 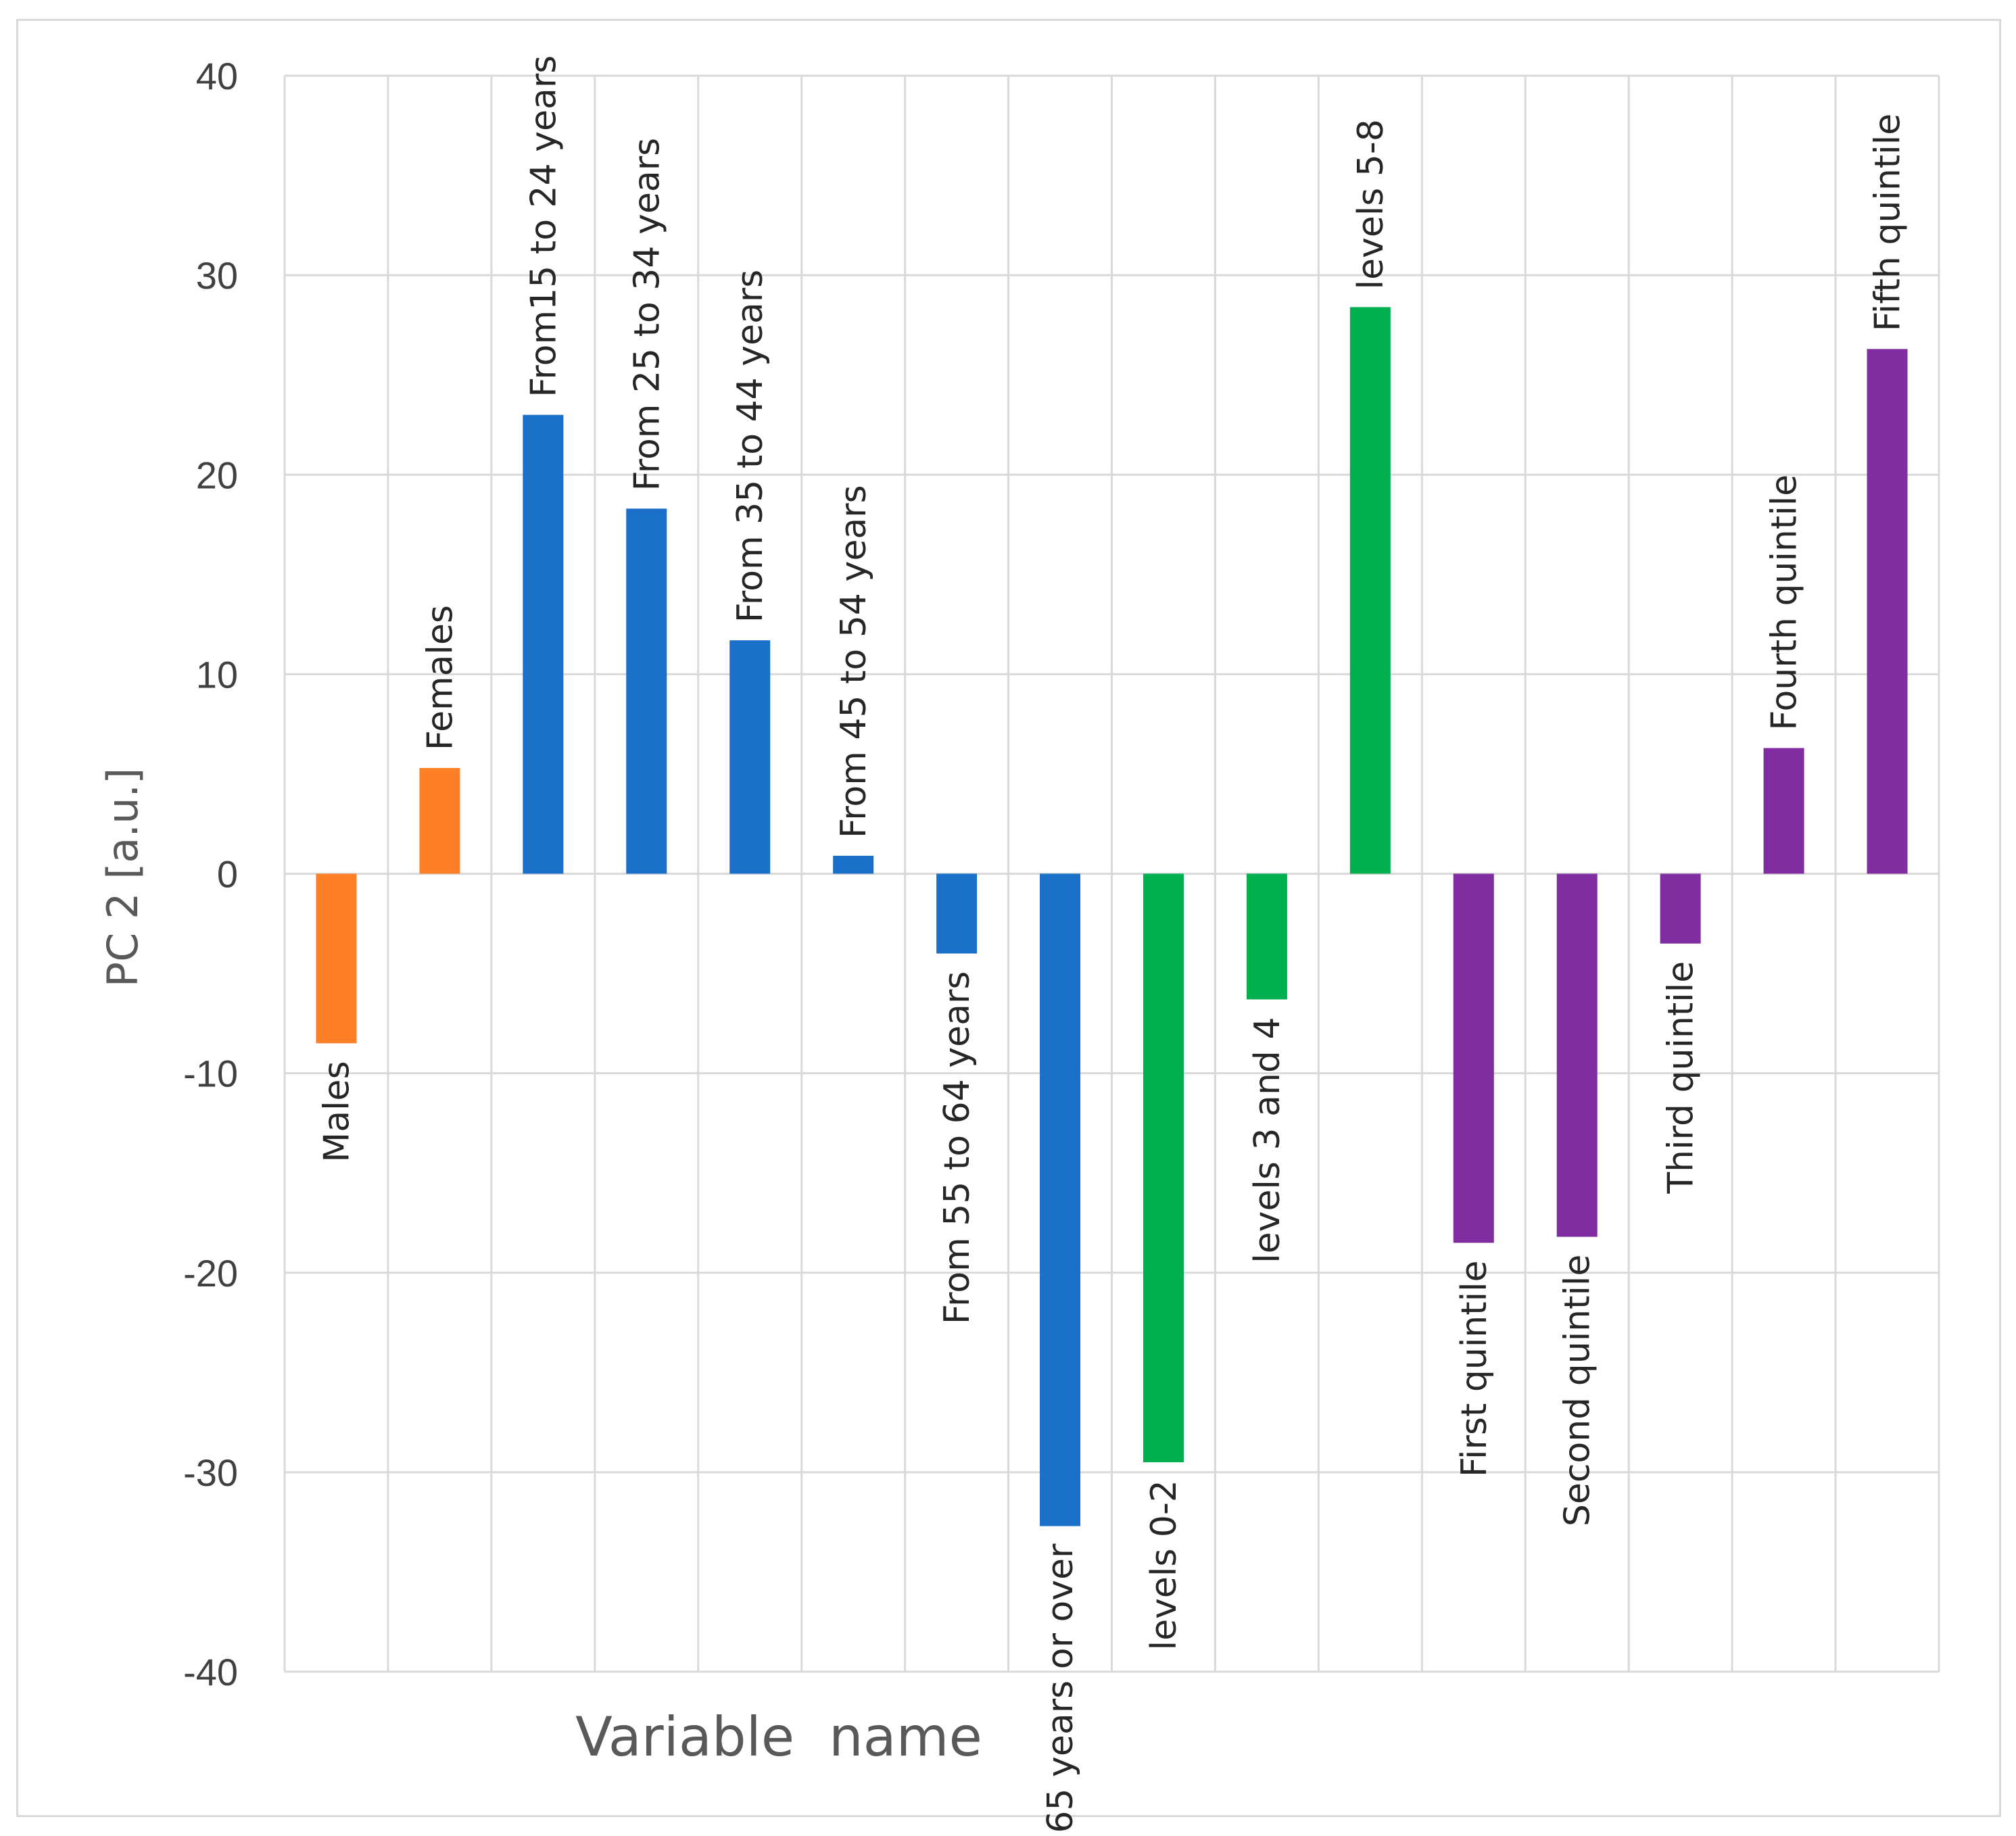 What do you see at coordinates (336, 1111) in the screenshot?
I see `category-label: Males` at bounding box center [336, 1111].